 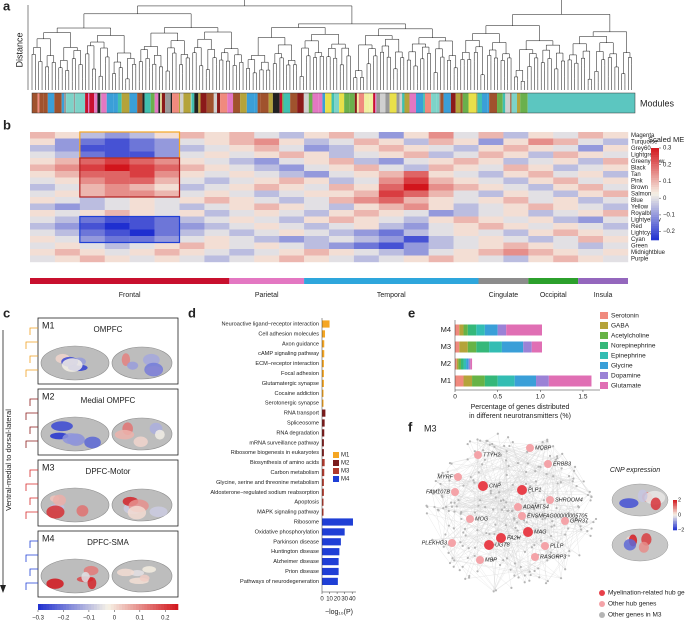 I want to click on row-label: Midnightblue, so click(x=648, y=253).